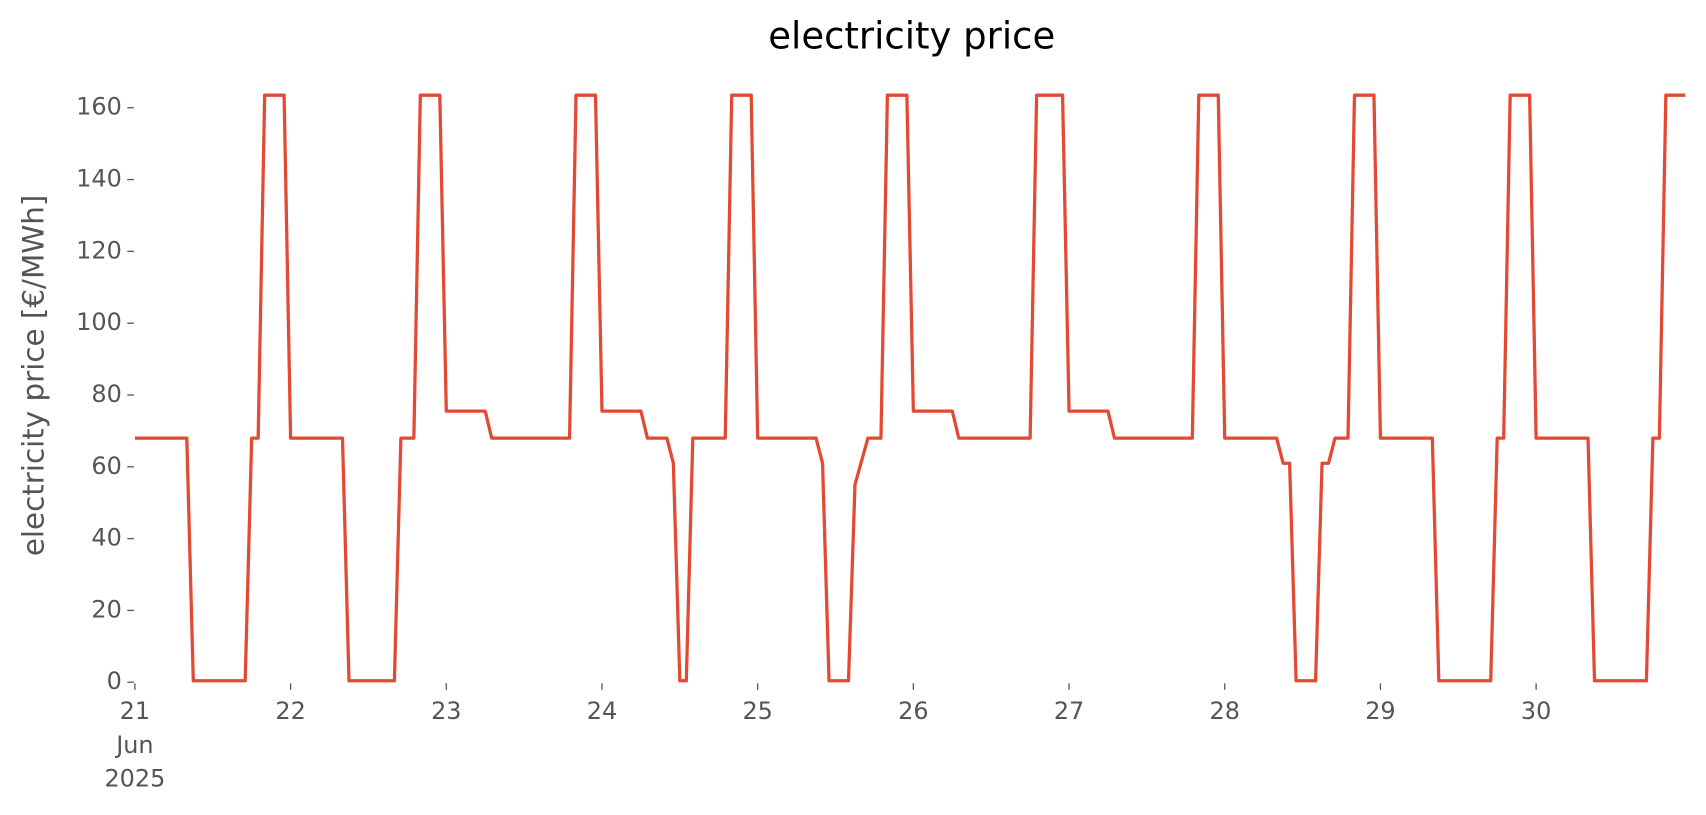  What do you see at coordinates (33, 376) in the screenshot?
I see `y-axis-label: electricity price [€/MWh]` at bounding box center [33, 376].